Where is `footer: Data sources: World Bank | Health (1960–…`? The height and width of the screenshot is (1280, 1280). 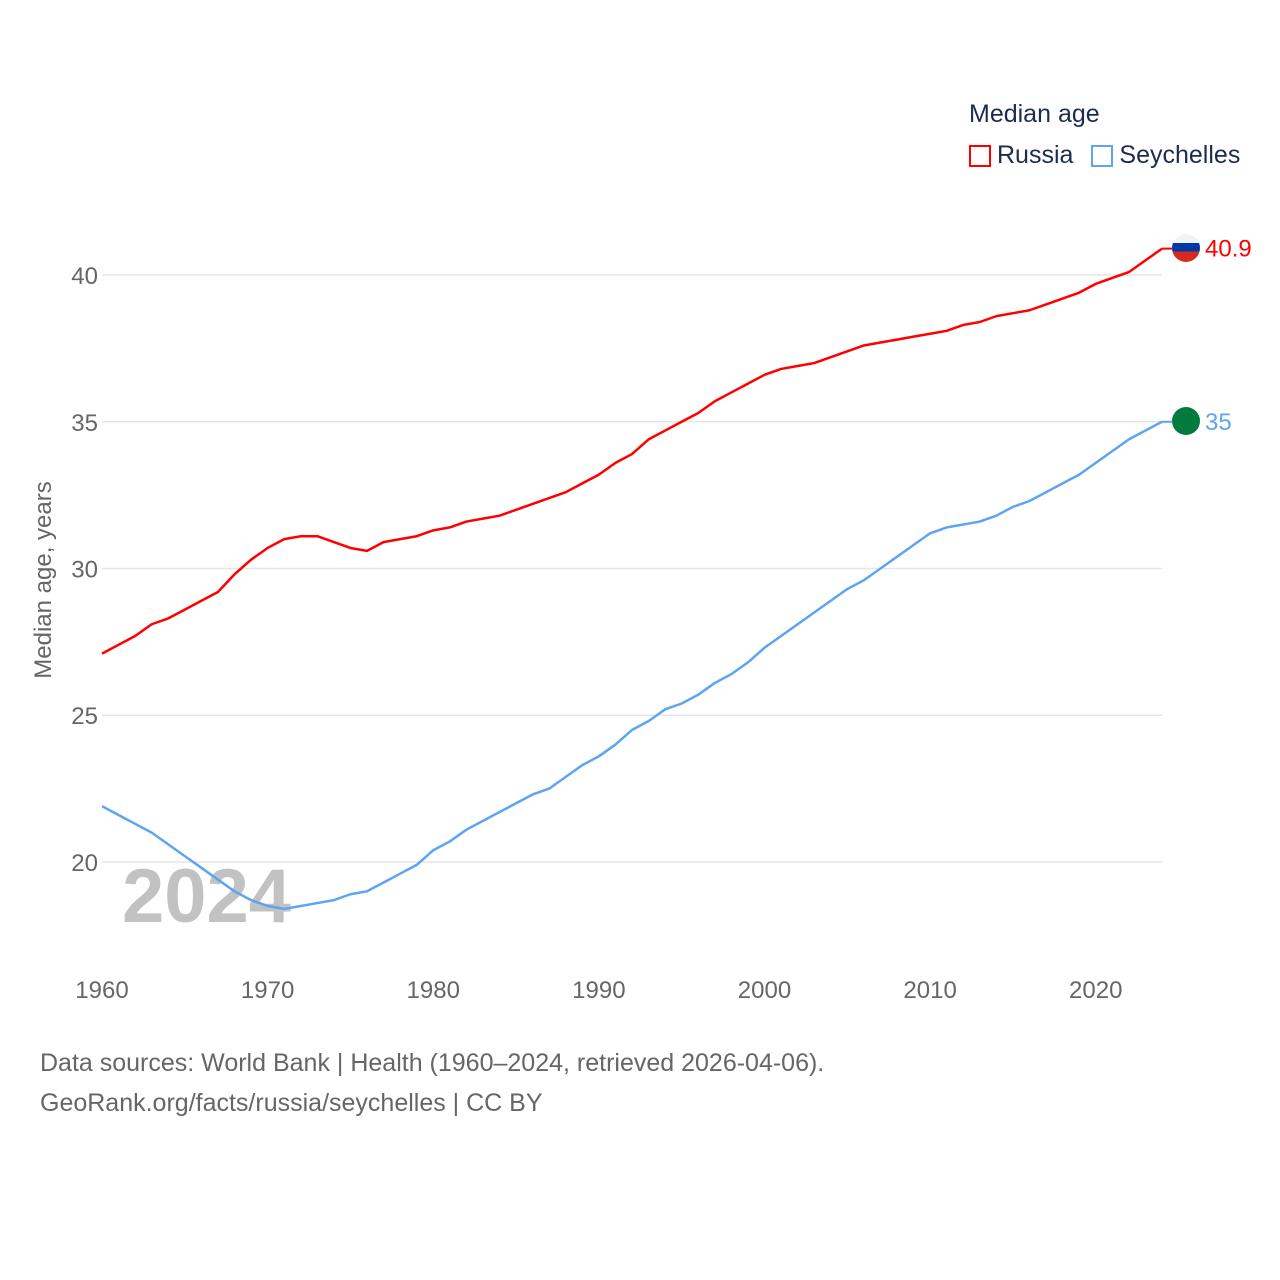
footer: Data sources: World Bank | Health (1960–… is located at coordinates (432, 1083).